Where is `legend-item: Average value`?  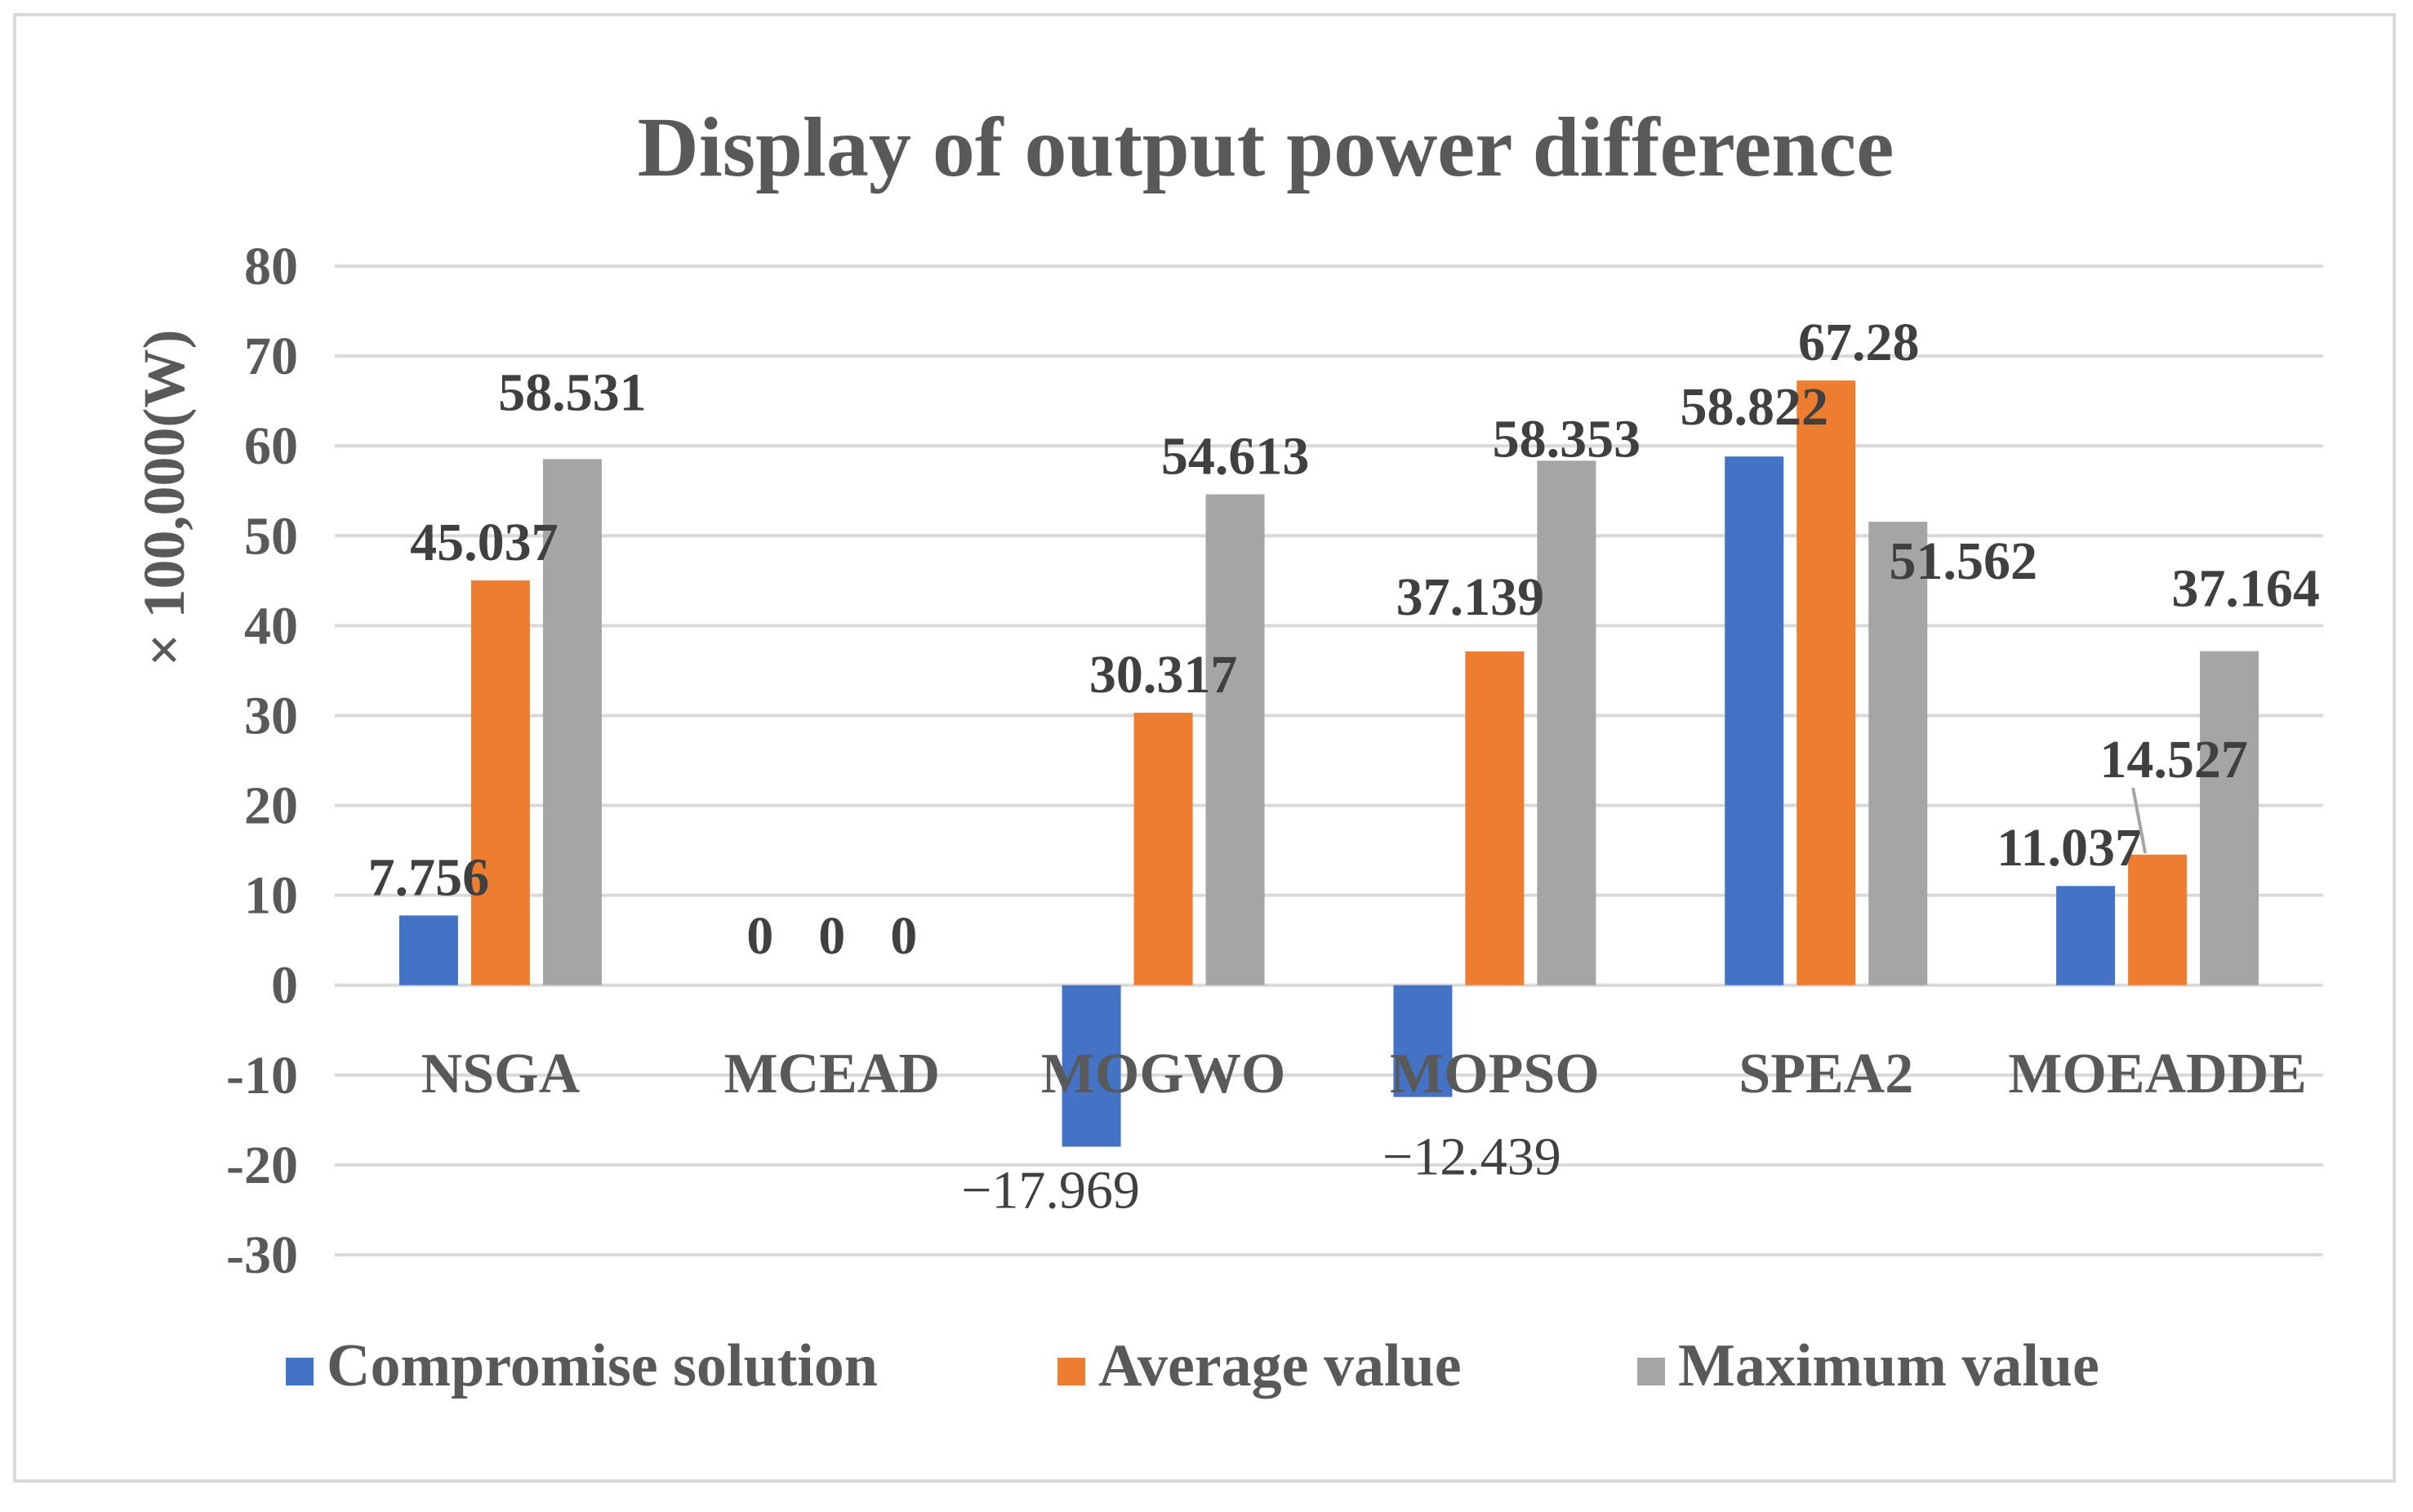 legend-item: Average value is located at coordinates (1259, 1366).